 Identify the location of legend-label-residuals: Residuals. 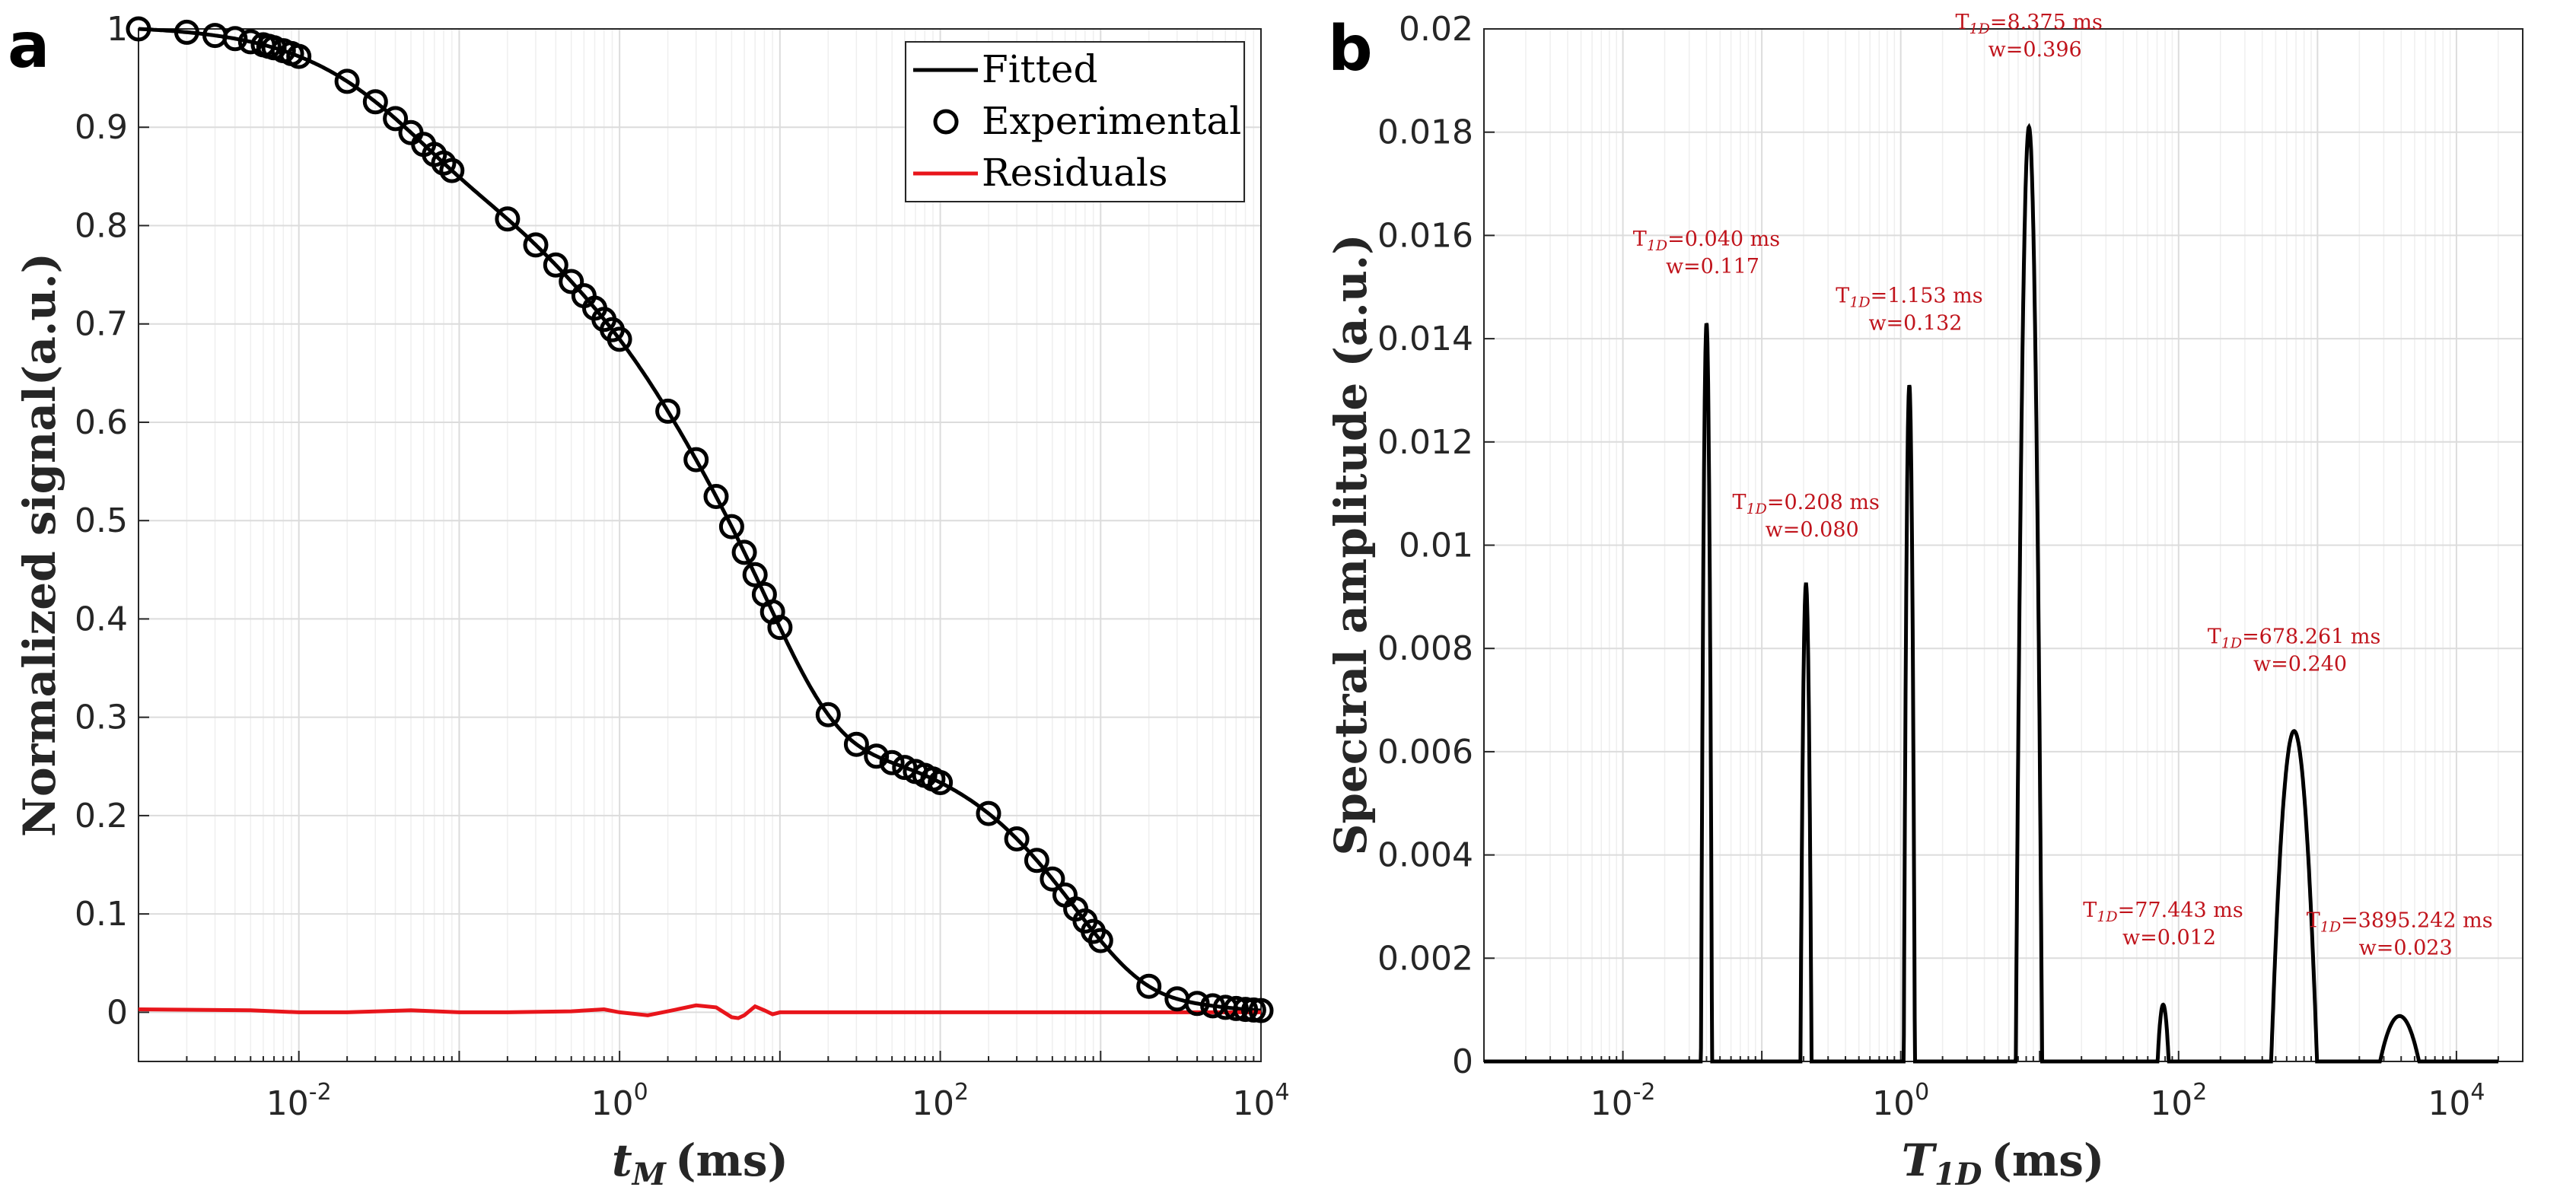
(1075, 173).